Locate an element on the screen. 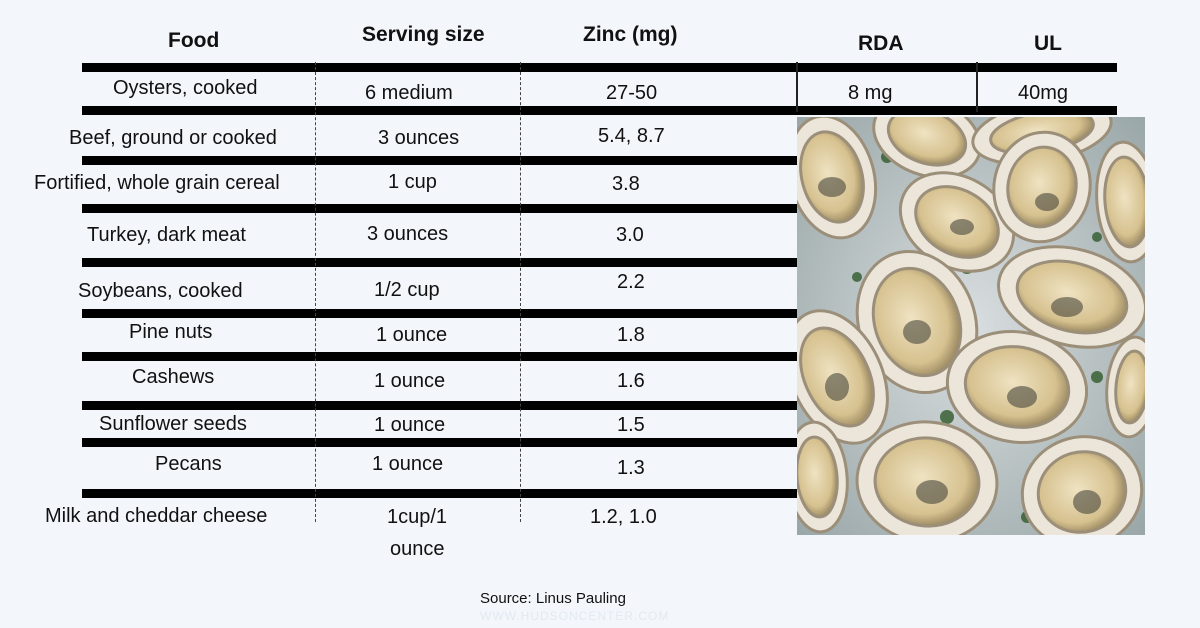 Image resolution: width=1200 pixels, height=628 pixels. cell-serving: 1cup/1 is located at coordinates (417, 517).